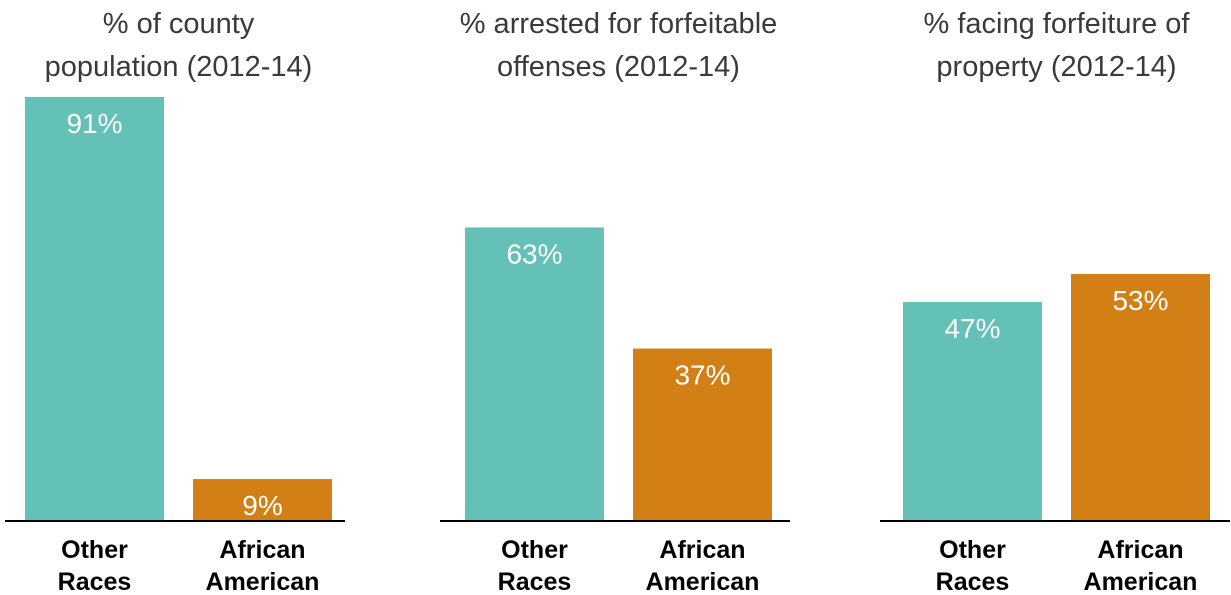  What do you see at coordinates (1056, 67) in the screenshot?
I see `panel-title-line-2: property (2012-14)` at bounding box center [1056, 67].